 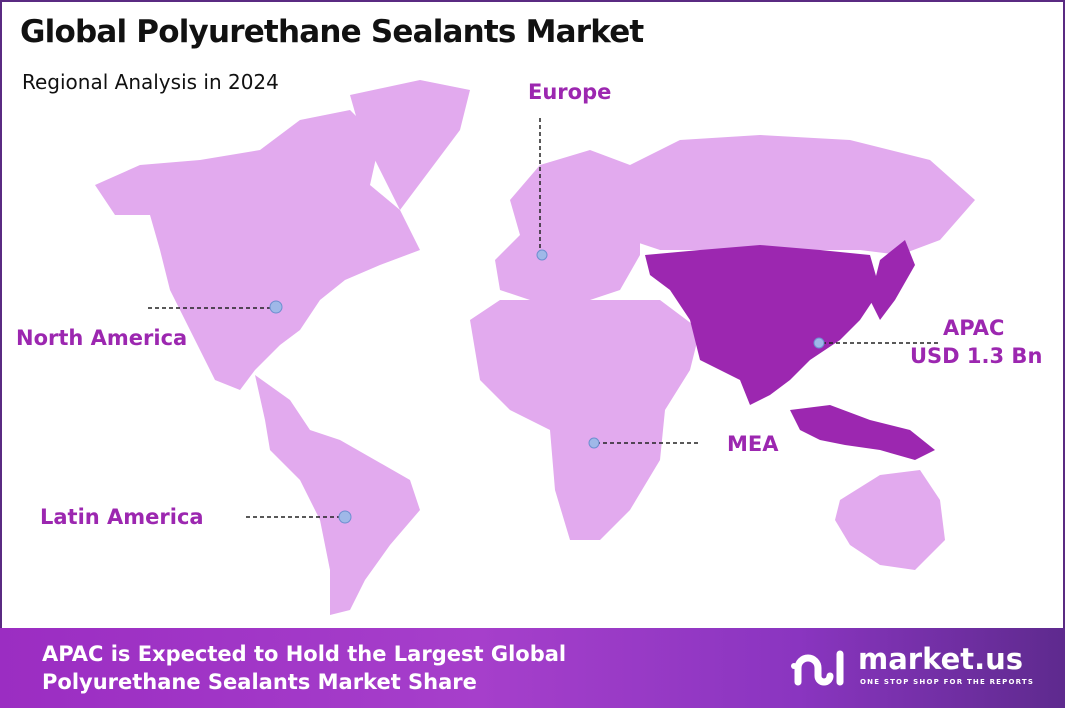 I want to click on region-apac, so click(x=790, y=350).